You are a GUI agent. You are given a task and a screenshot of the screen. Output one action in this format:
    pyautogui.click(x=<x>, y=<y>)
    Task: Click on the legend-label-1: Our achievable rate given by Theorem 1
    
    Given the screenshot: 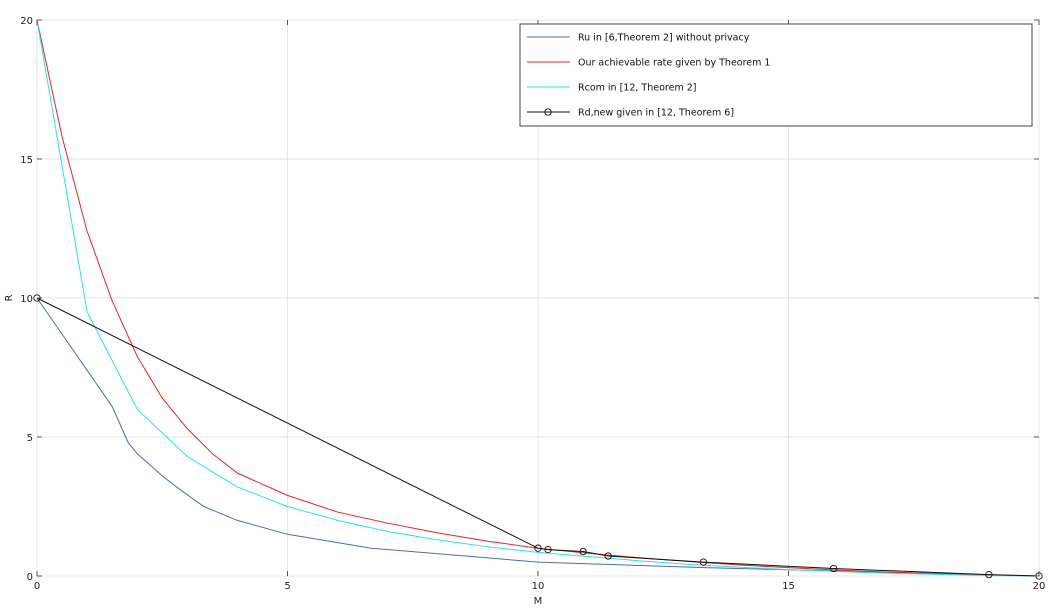 What is the action you would take?
    pyautogui.click(x=674, y=63)
    